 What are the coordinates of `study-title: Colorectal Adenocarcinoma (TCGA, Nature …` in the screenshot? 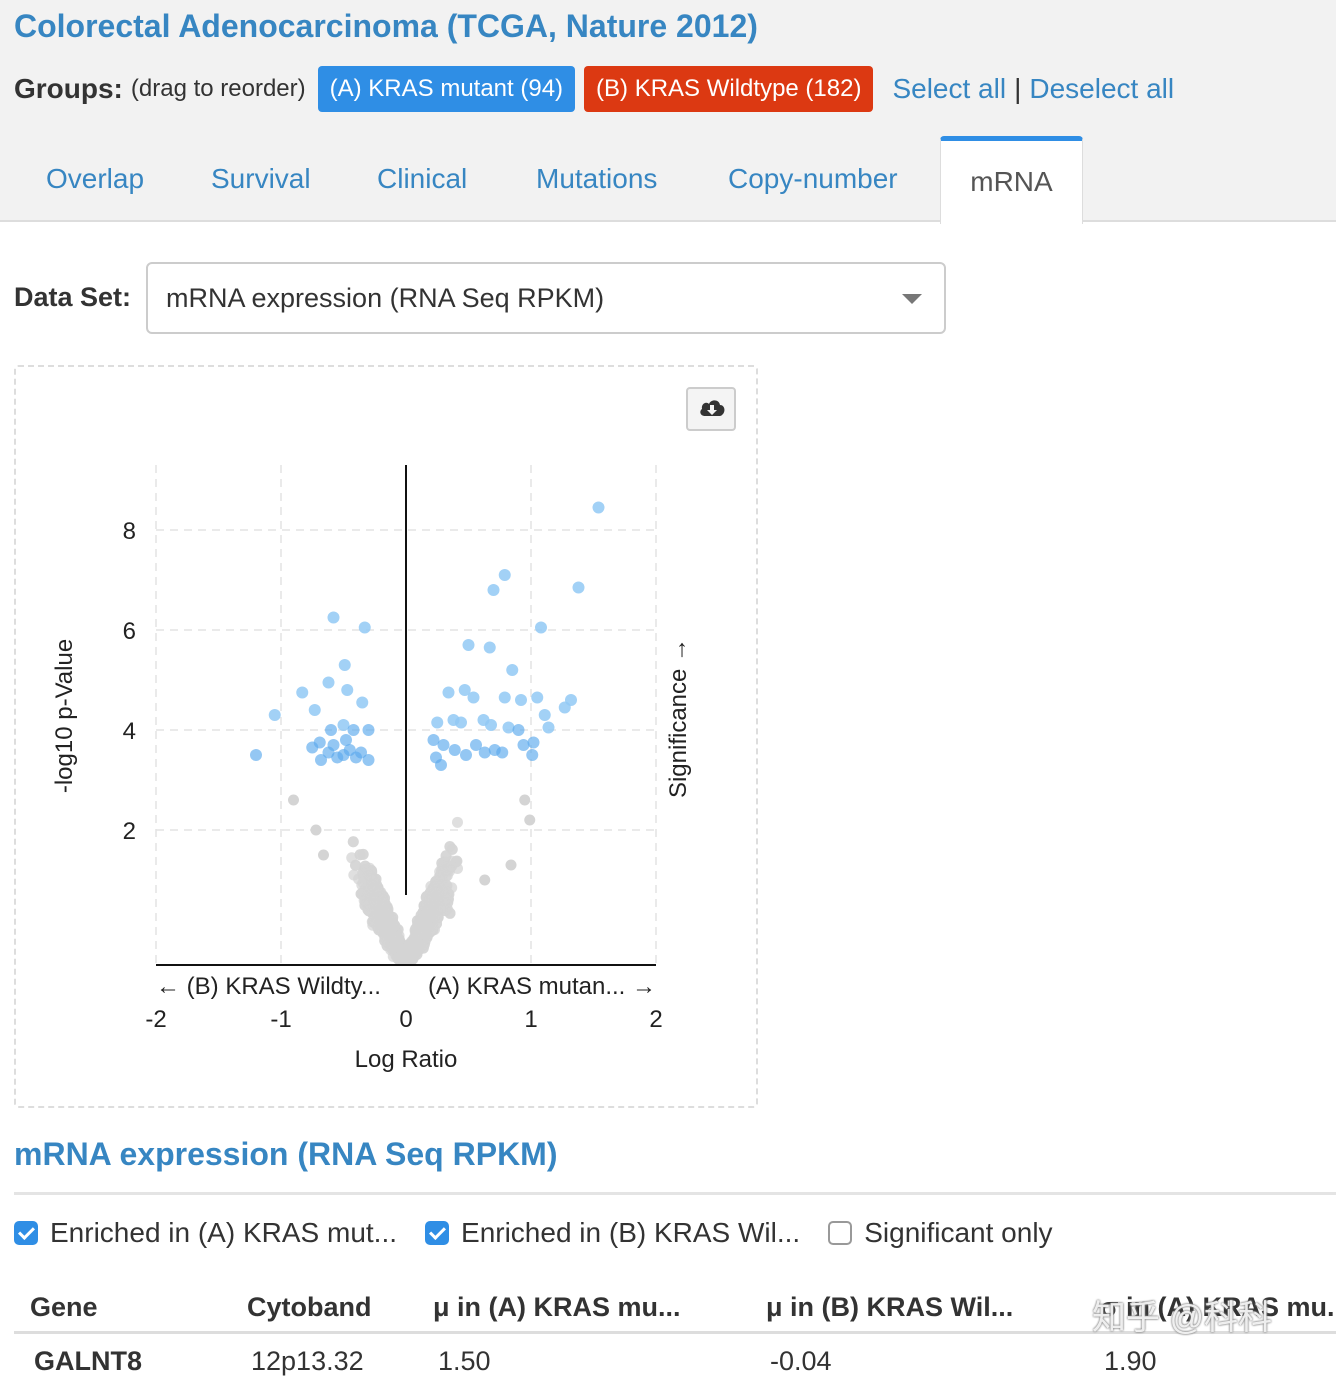 It's located at (386, 26).